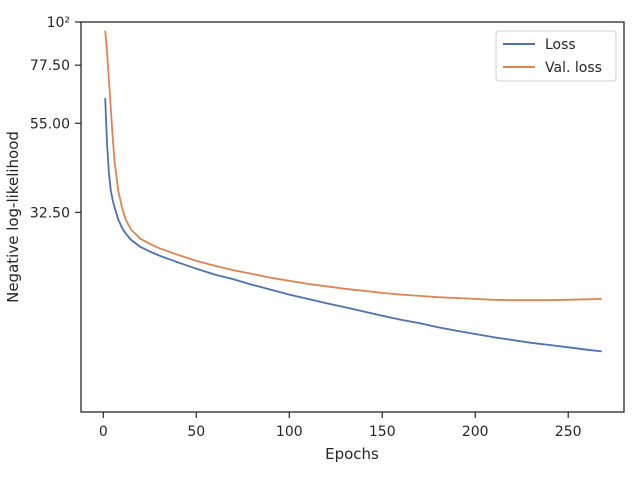 Image resolution: width=640 pixels, height=480 pixels. I want to click on y-tick-label: 77.50, so click(50, 66).